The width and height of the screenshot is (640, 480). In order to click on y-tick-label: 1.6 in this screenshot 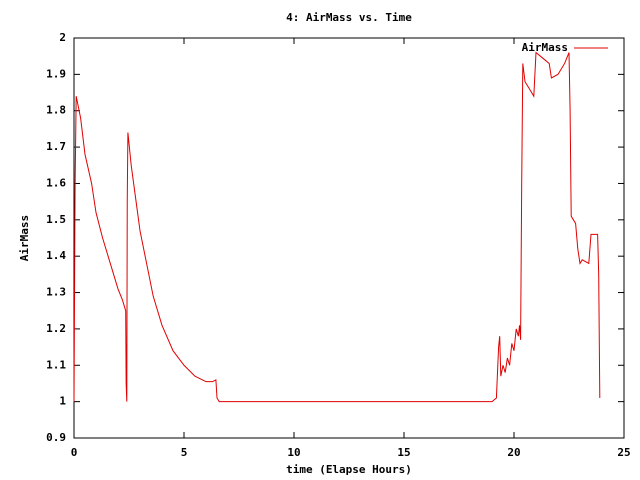, I will do `click(56, 182)`.